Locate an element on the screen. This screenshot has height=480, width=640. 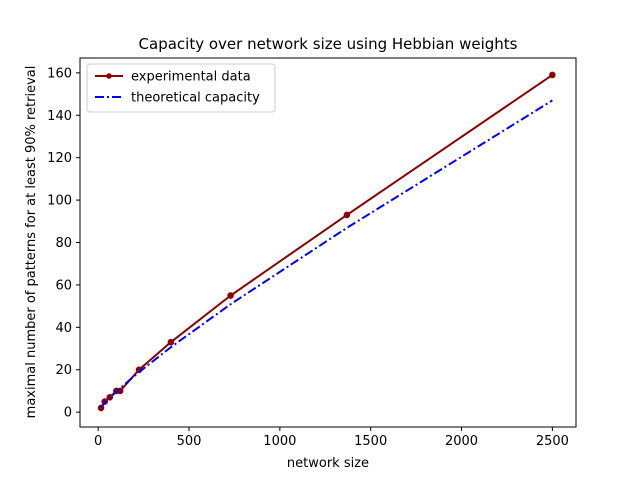
y-tick-label: 100 is located at coordinates (59, 201).